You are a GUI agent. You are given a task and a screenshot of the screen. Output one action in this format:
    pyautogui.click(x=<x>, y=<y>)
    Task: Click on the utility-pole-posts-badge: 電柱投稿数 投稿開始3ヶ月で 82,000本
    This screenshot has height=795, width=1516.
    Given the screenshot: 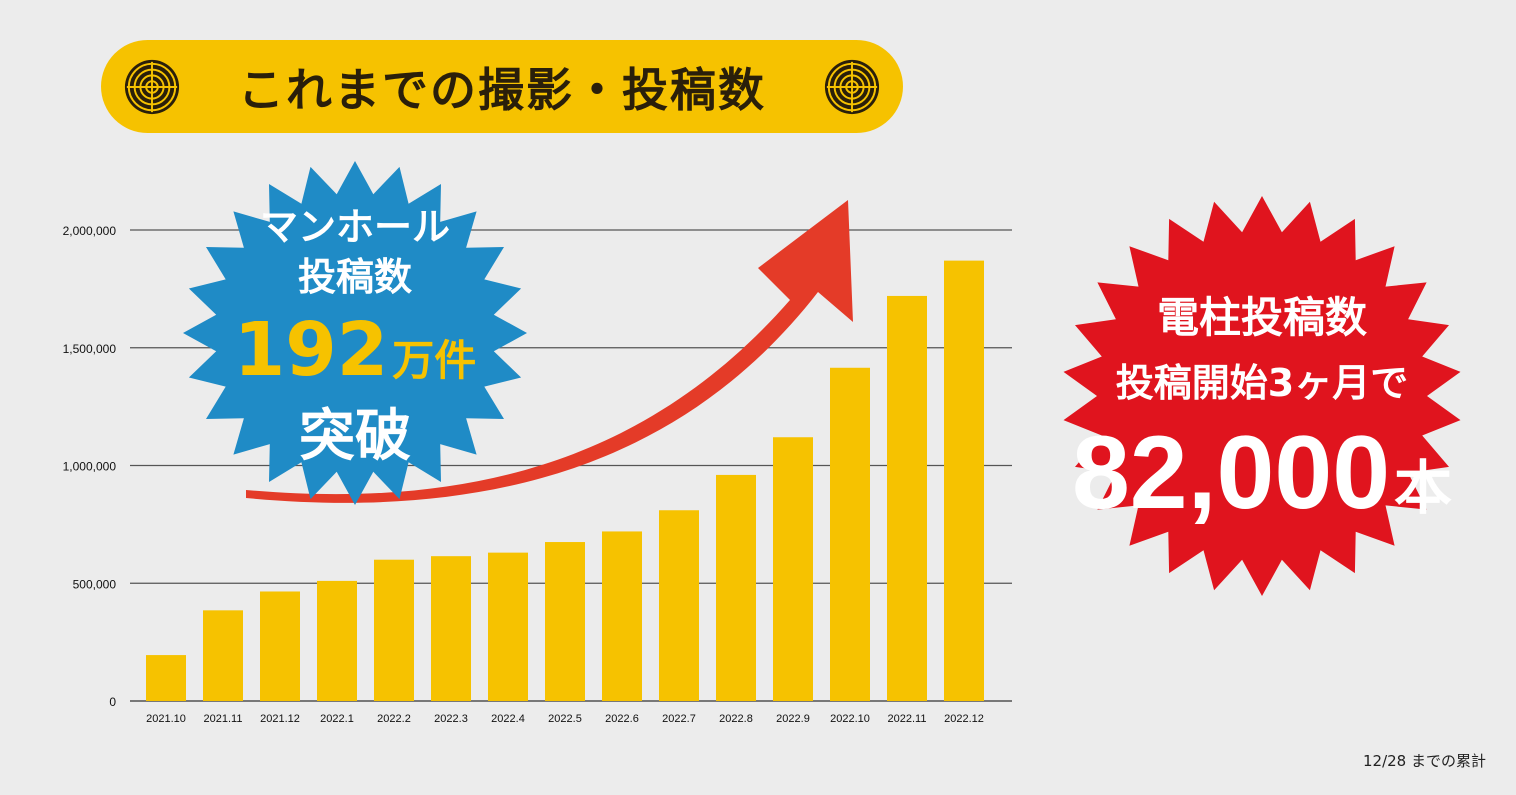 What is the action you would take?
    pyautogui.click(x=1262, y=396)
    